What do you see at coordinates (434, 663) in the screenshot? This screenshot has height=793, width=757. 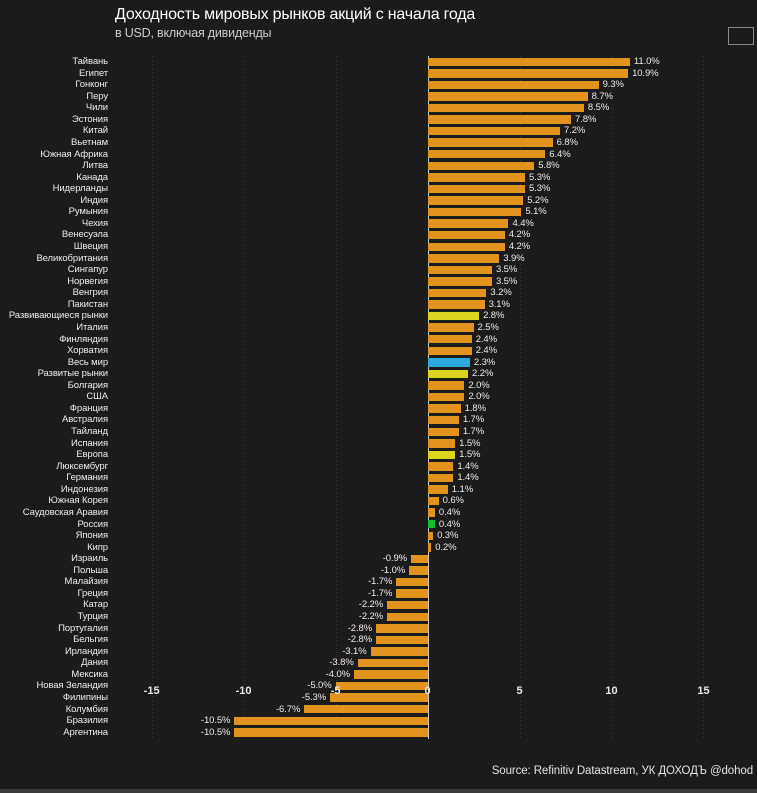 I see `bar-track: -3.8%` at bounding box center [434, 663].